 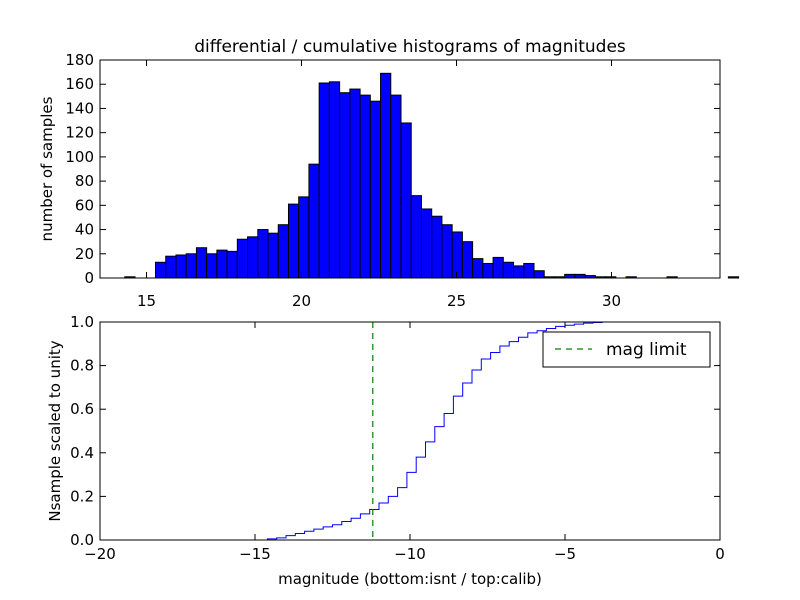 I want to click on y-tick-label: 80, so click(x=84, y=181).